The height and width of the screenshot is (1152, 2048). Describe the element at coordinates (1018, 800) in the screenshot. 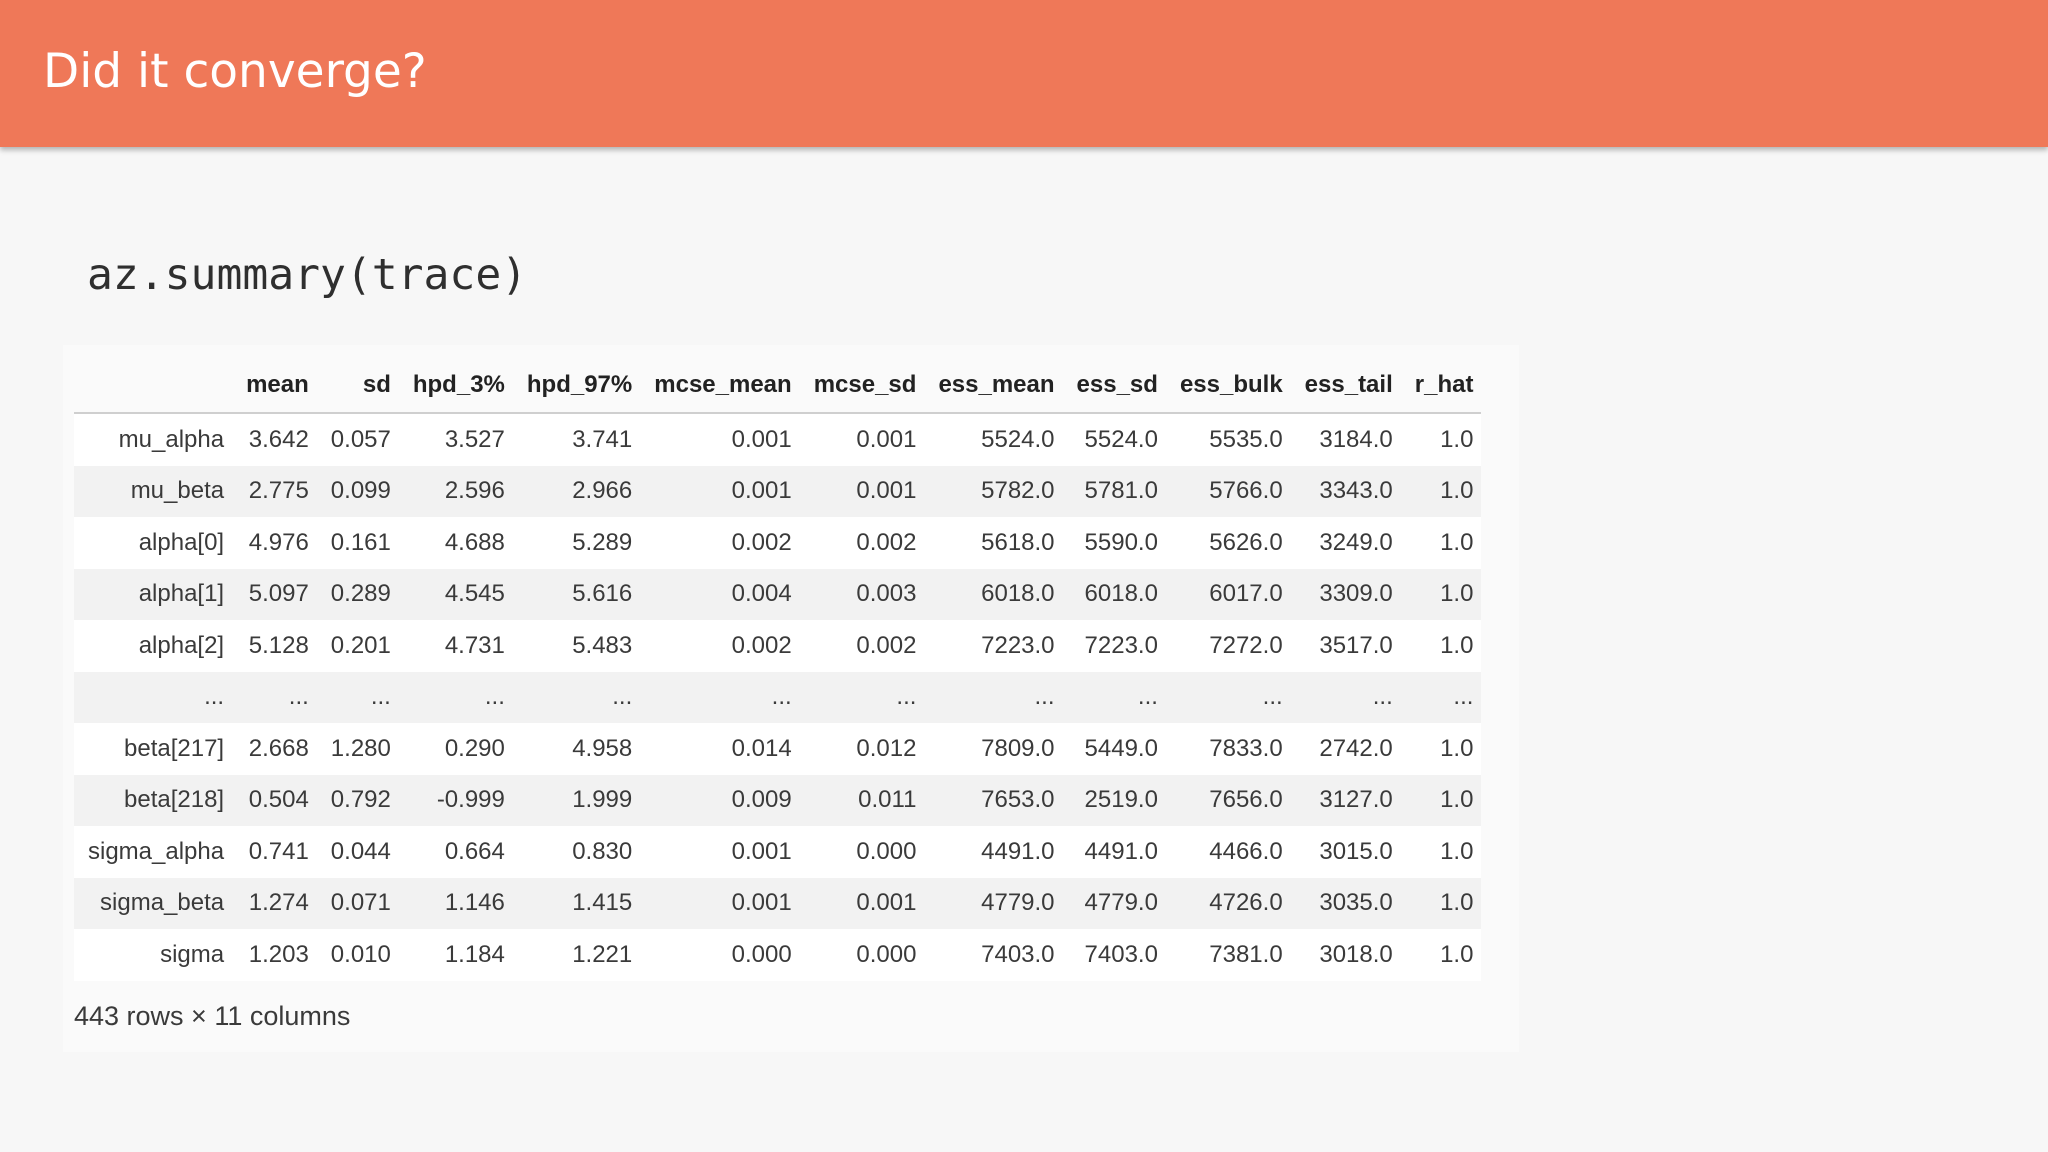

I see `table-cell: 7653.0` at that location.